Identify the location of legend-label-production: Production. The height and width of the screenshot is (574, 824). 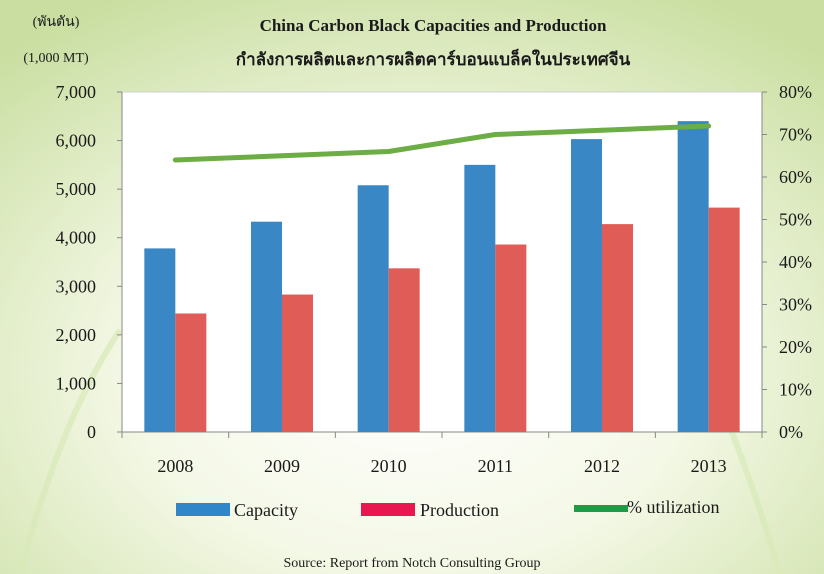
(459, 510).